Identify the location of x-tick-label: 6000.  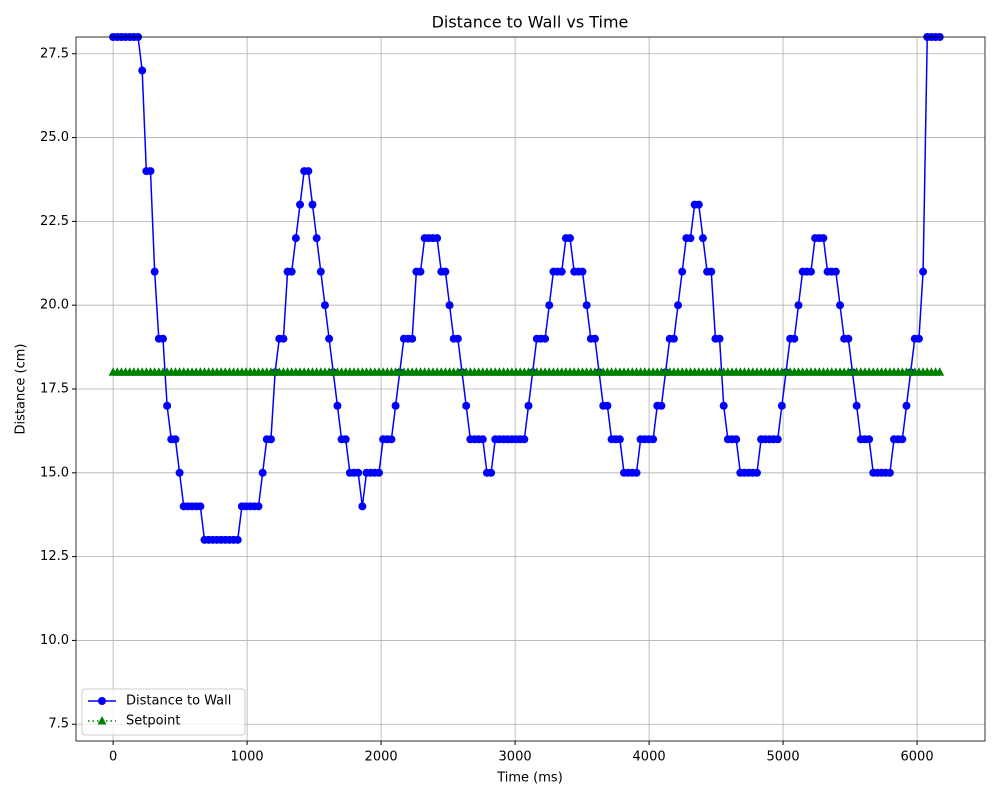
(917, 757).